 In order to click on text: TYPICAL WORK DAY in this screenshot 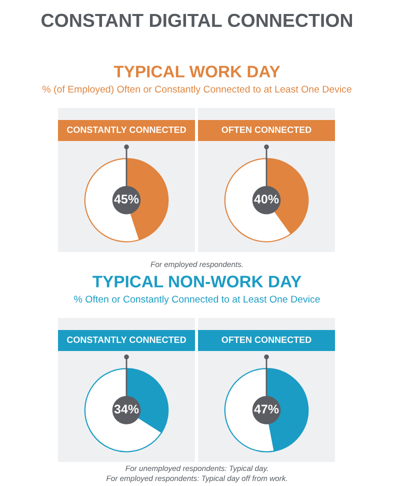, I will do `click(197, 72)`.